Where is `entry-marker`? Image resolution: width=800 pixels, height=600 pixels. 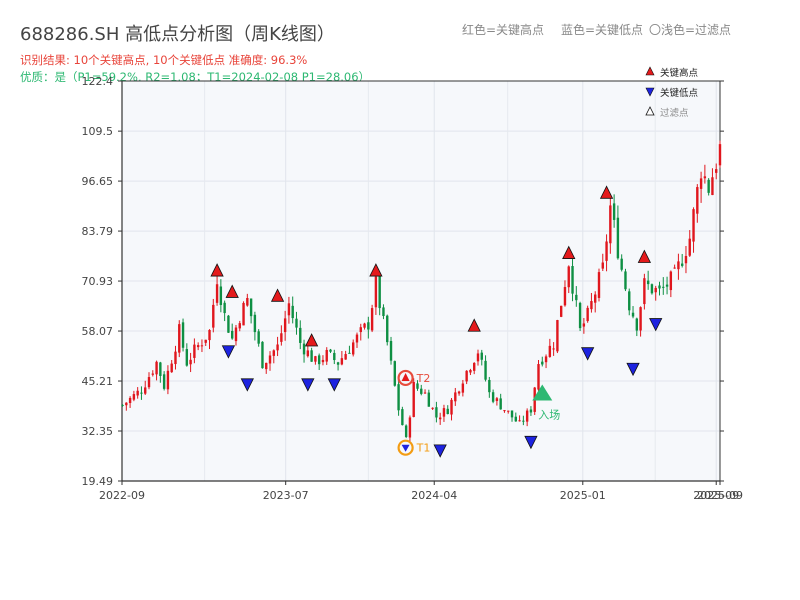 entry-marker is located at coordinates (542, 392).